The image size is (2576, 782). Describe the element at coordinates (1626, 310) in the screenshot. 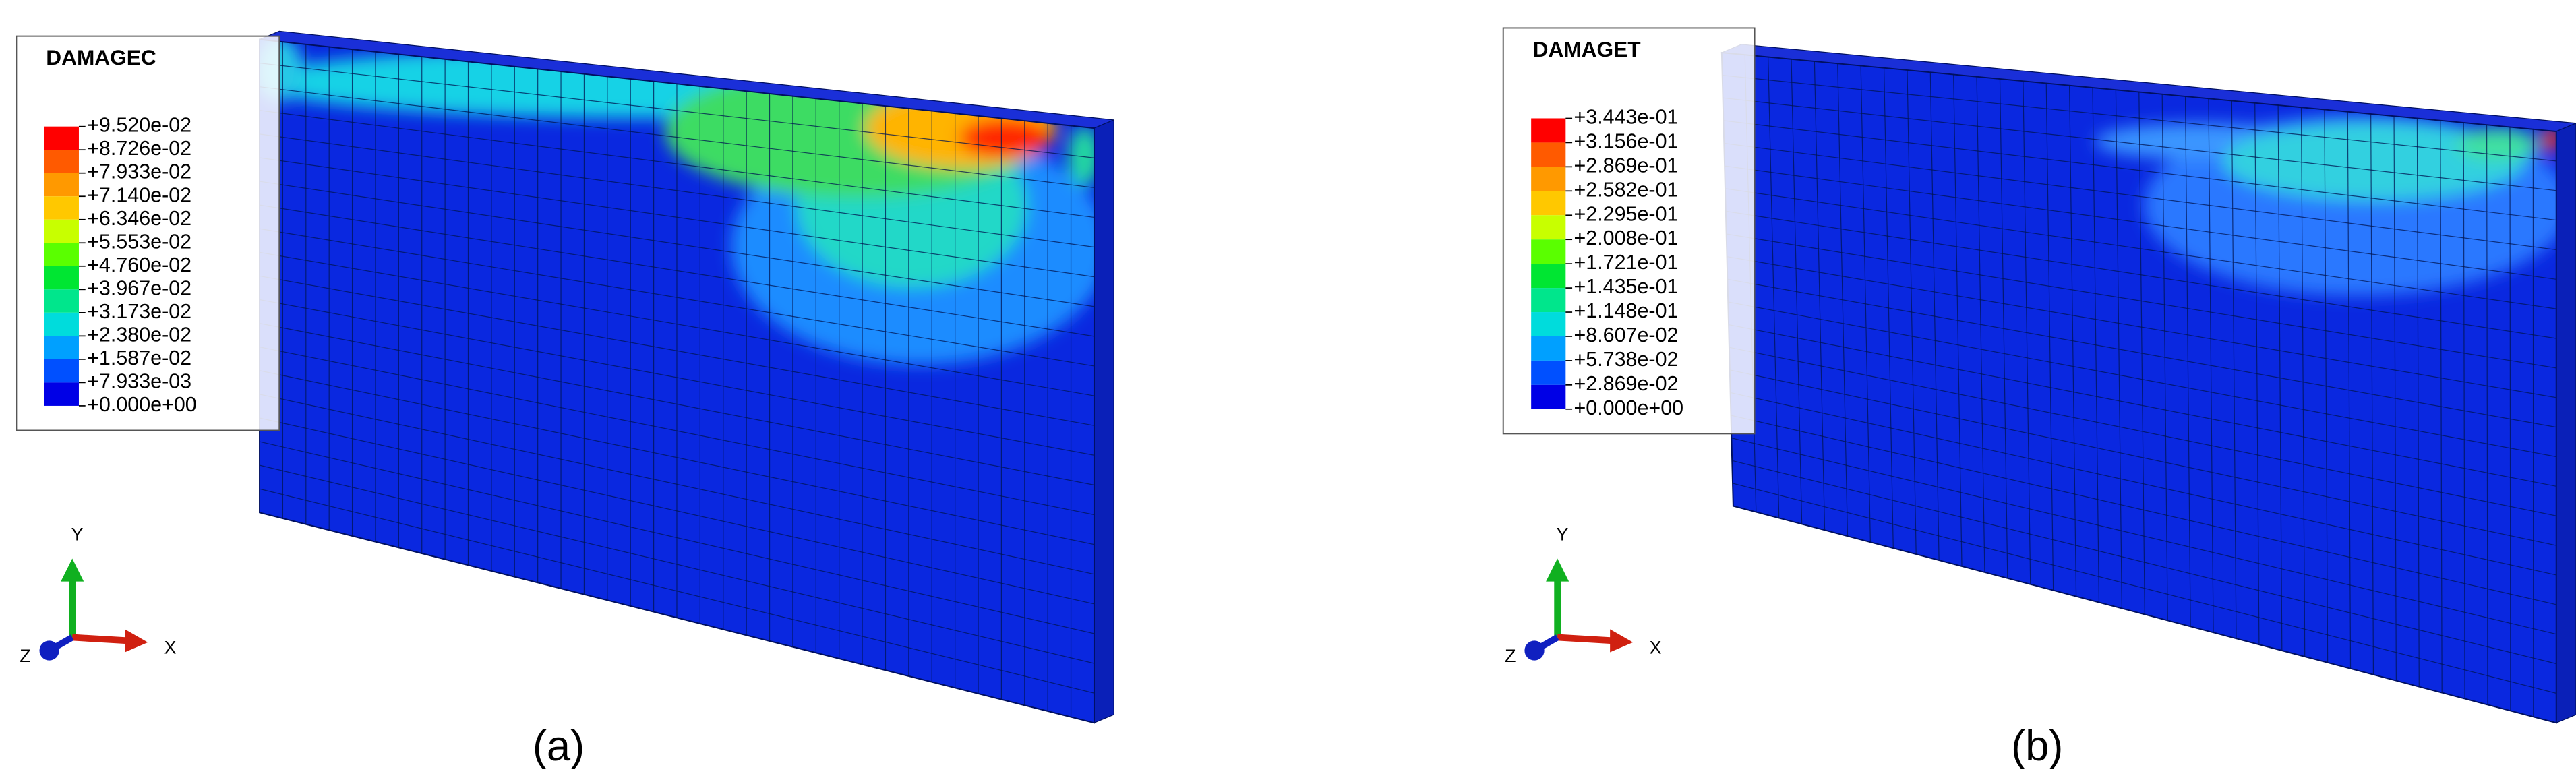

I see `legend-label: +1.148e-01` at that location.